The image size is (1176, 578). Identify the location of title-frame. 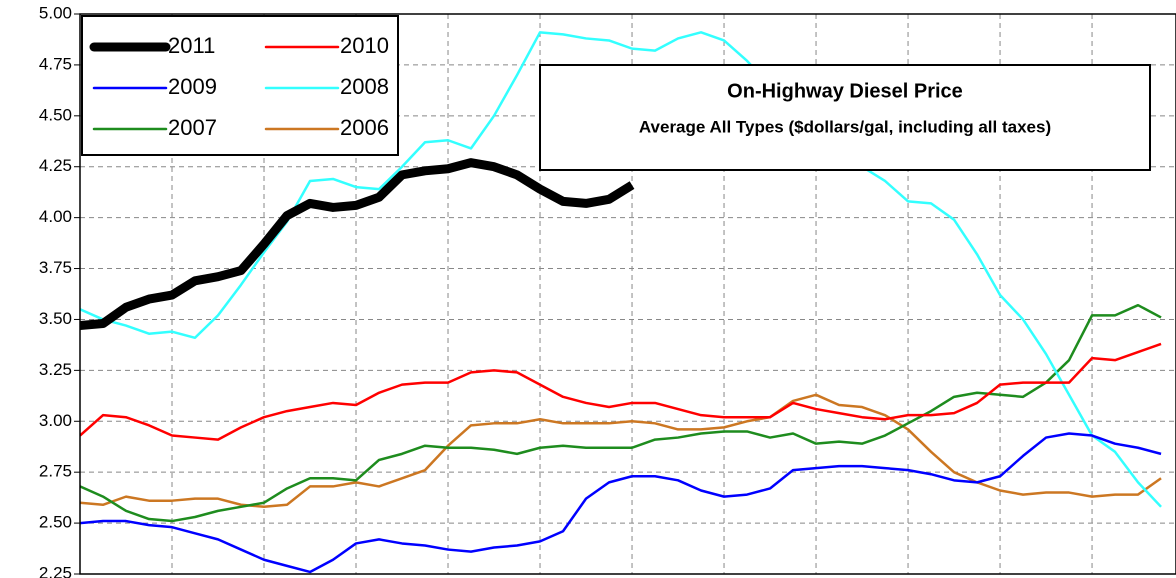
(845, 117).